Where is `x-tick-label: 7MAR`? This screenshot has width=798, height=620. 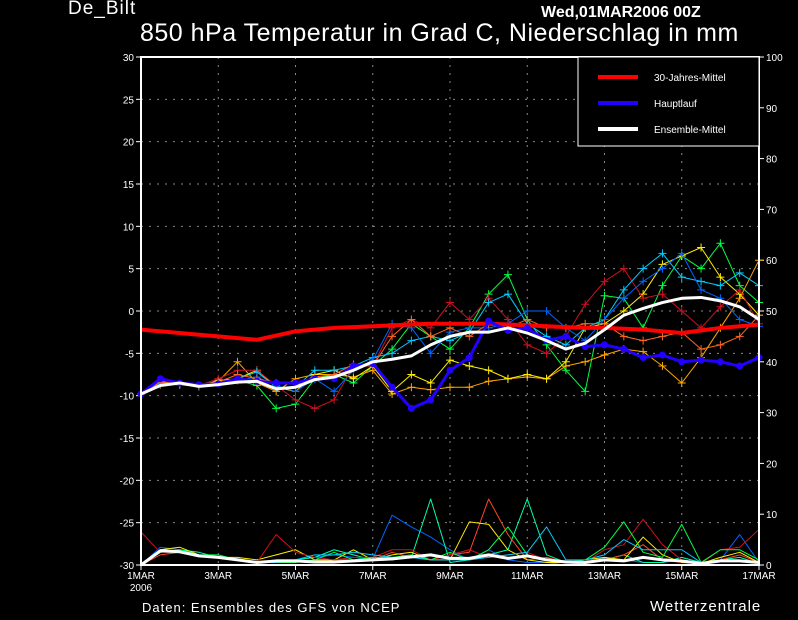
x-tick-label: 7MAR is located at coordinates (373, 576).